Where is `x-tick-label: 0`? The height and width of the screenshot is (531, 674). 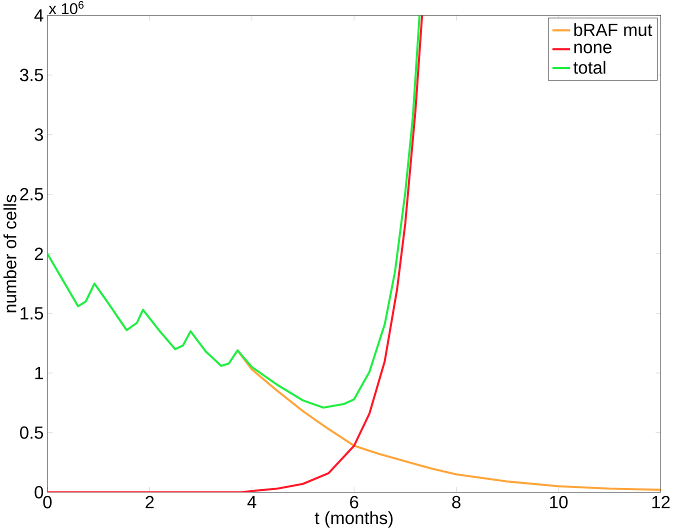 x-tick-label: 0 is located at coordinates (47, 502).